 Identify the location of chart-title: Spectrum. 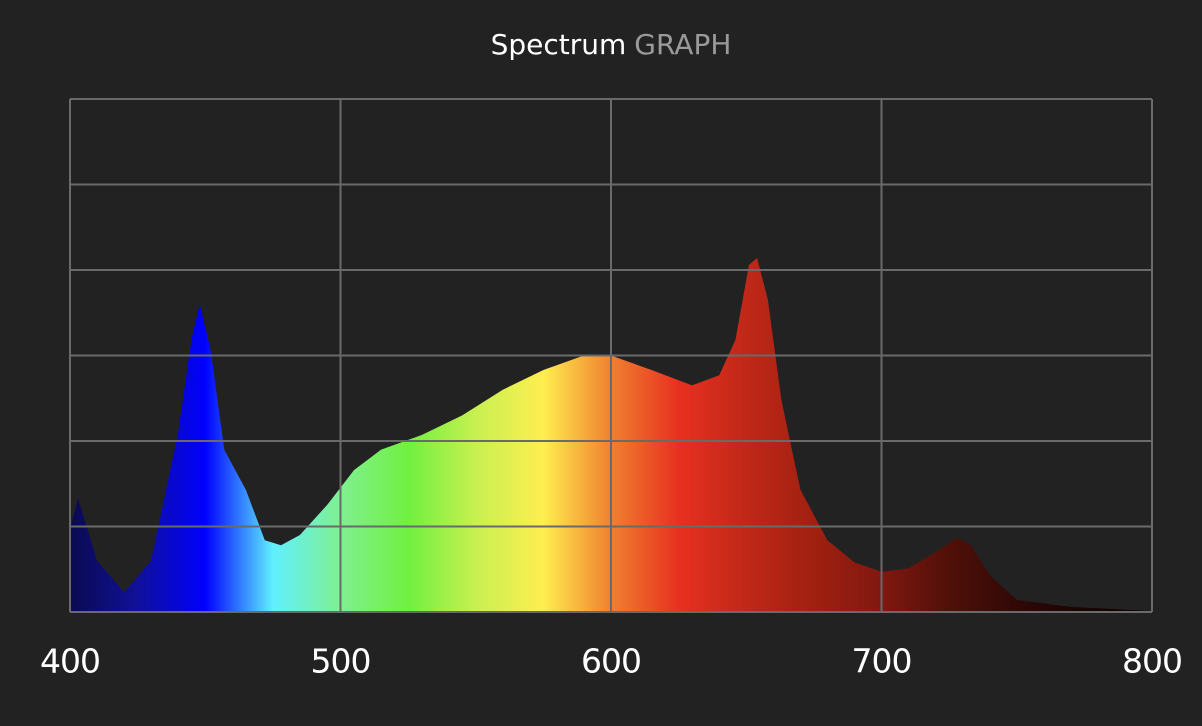
(559, 44).